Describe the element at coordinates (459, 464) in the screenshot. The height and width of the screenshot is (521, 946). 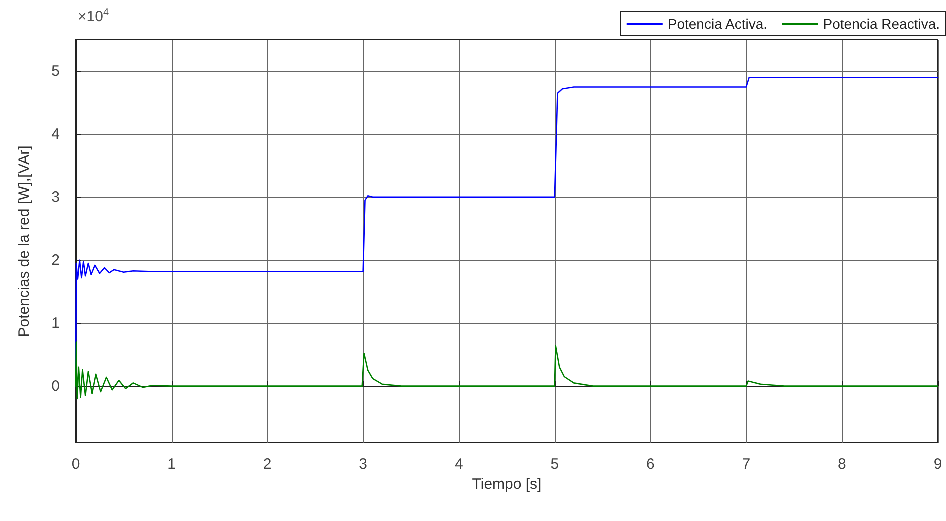
I see `x-tick-label: 4` at that location.